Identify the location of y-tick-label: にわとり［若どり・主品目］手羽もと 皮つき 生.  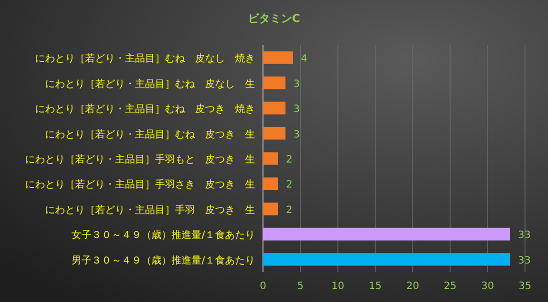
(140, 160).